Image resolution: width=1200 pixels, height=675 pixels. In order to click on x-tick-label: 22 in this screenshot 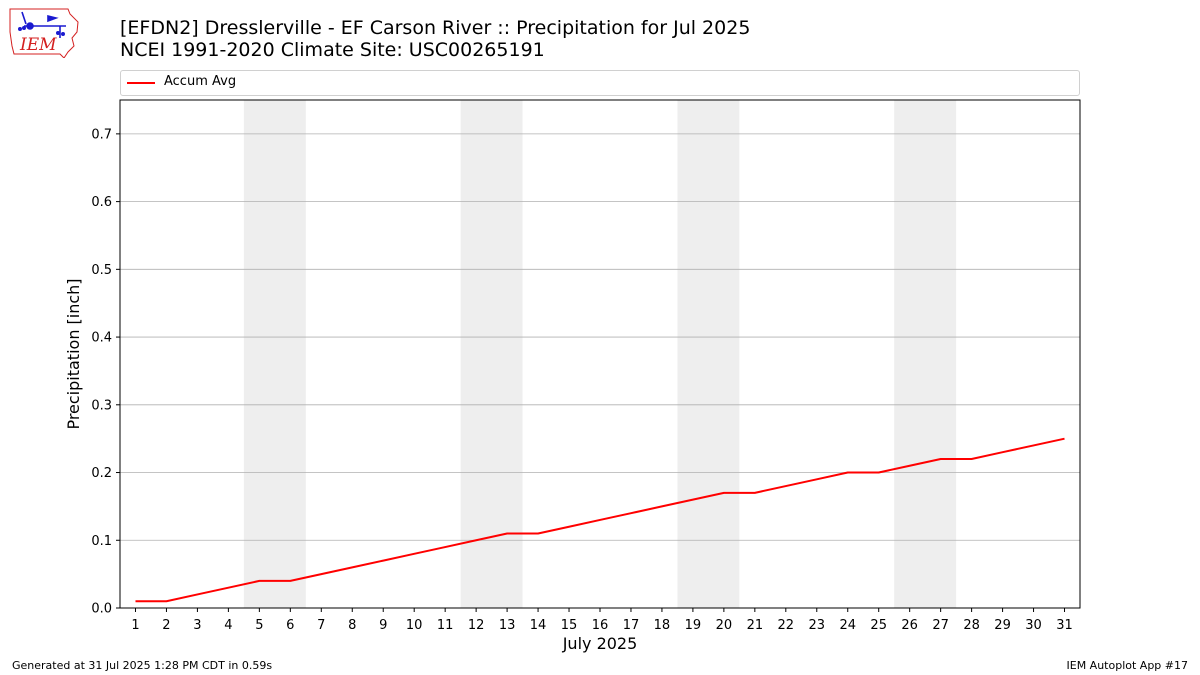, I will do `click(786, 625)`.